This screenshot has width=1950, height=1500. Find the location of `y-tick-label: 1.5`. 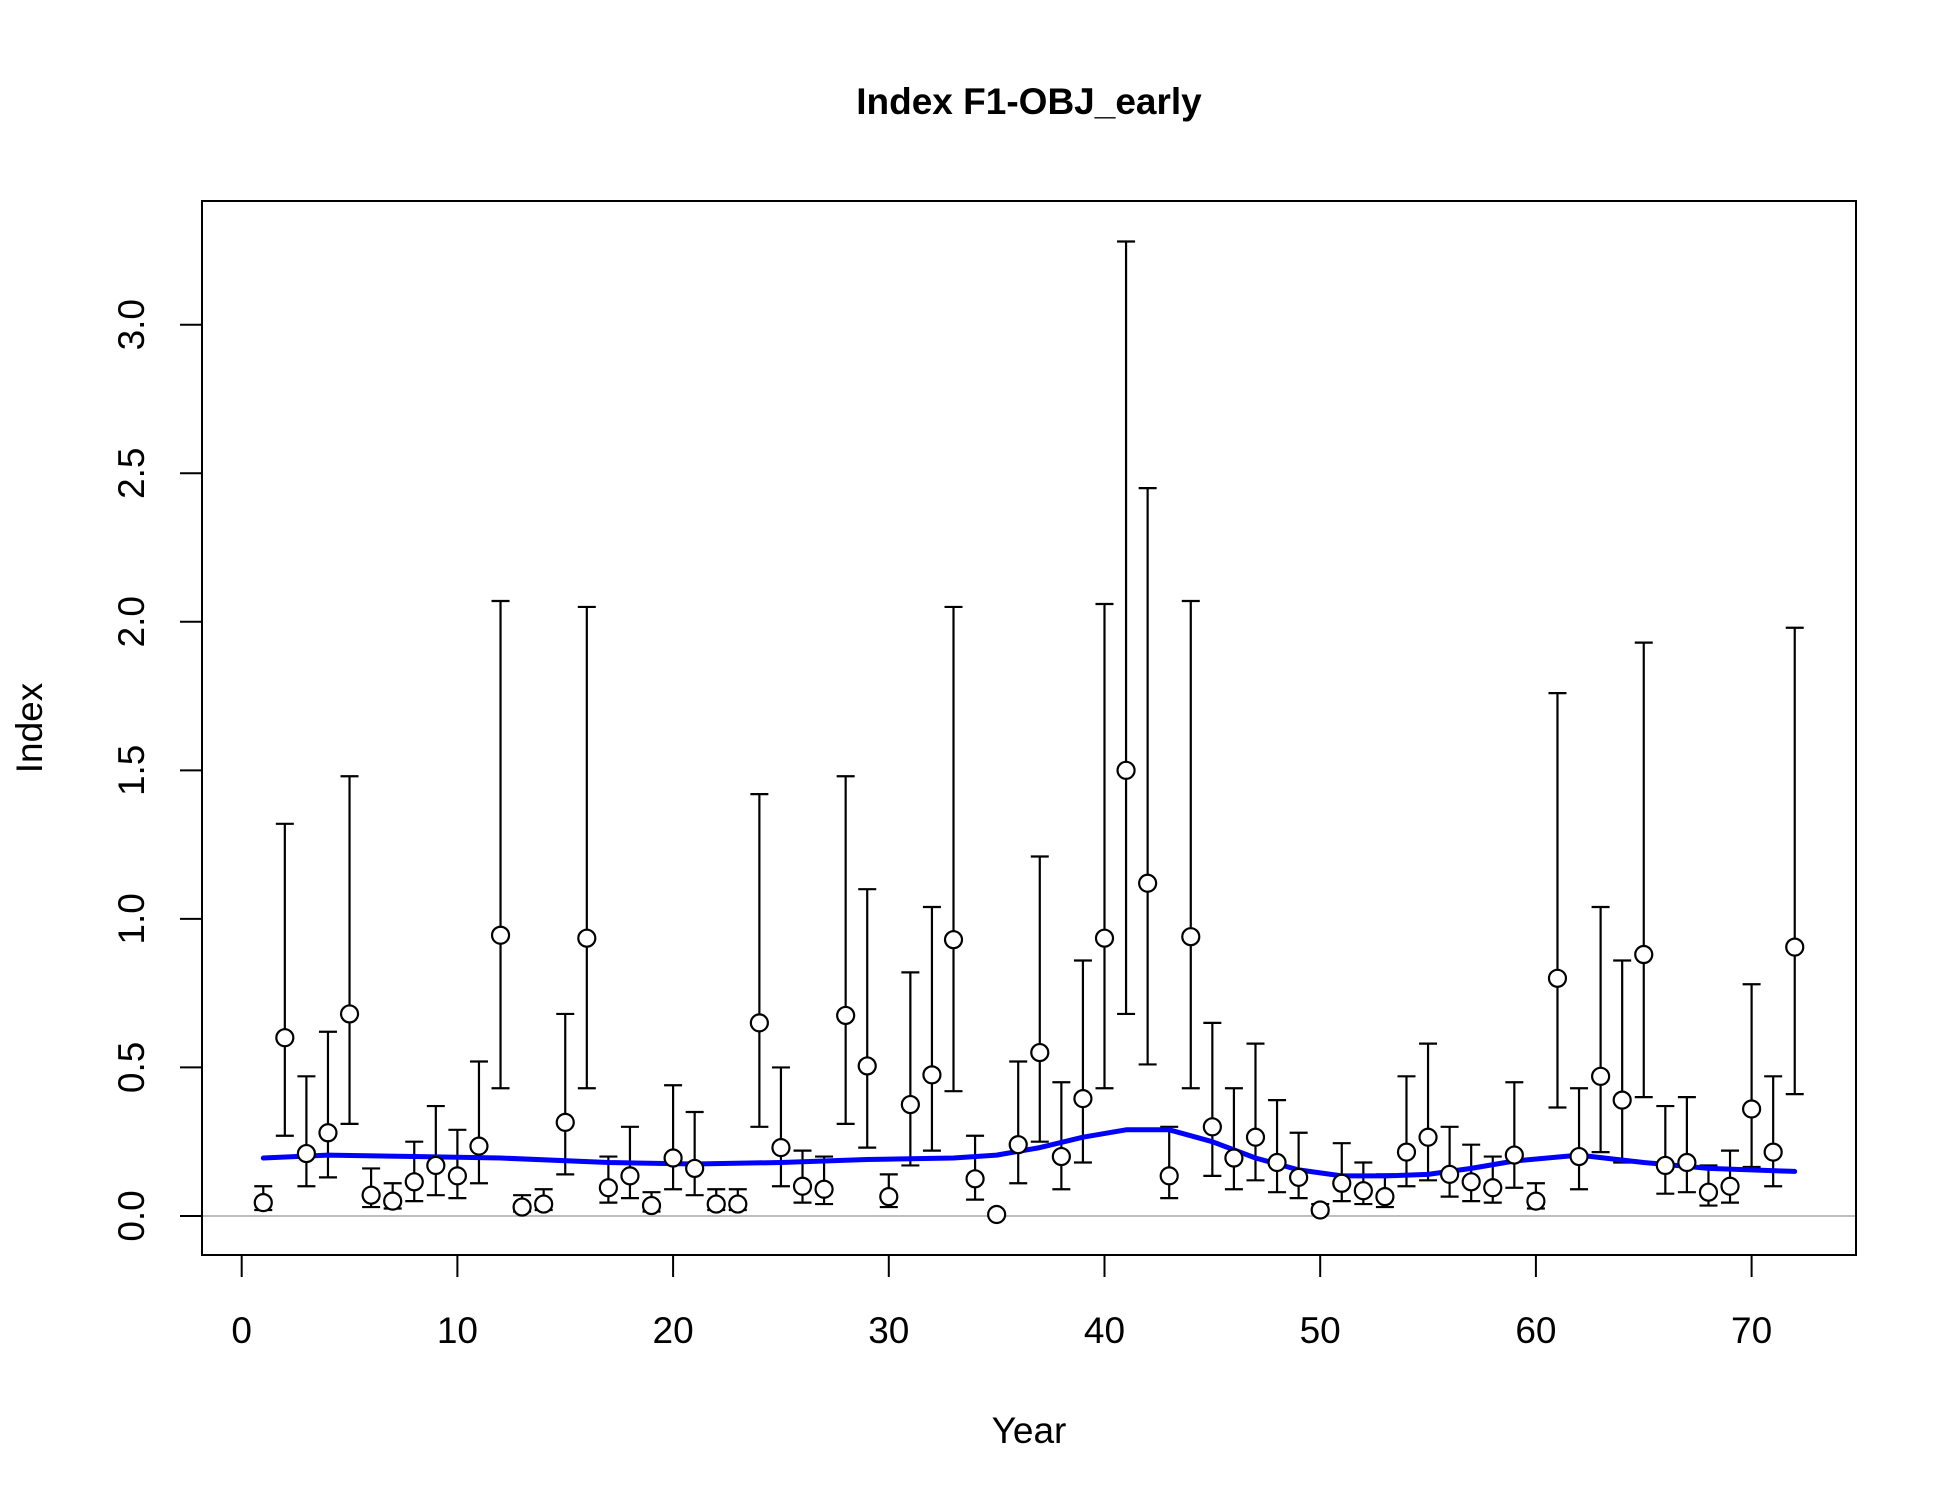

y-tick-label: 1.5 is located at coordinates (131, 770).